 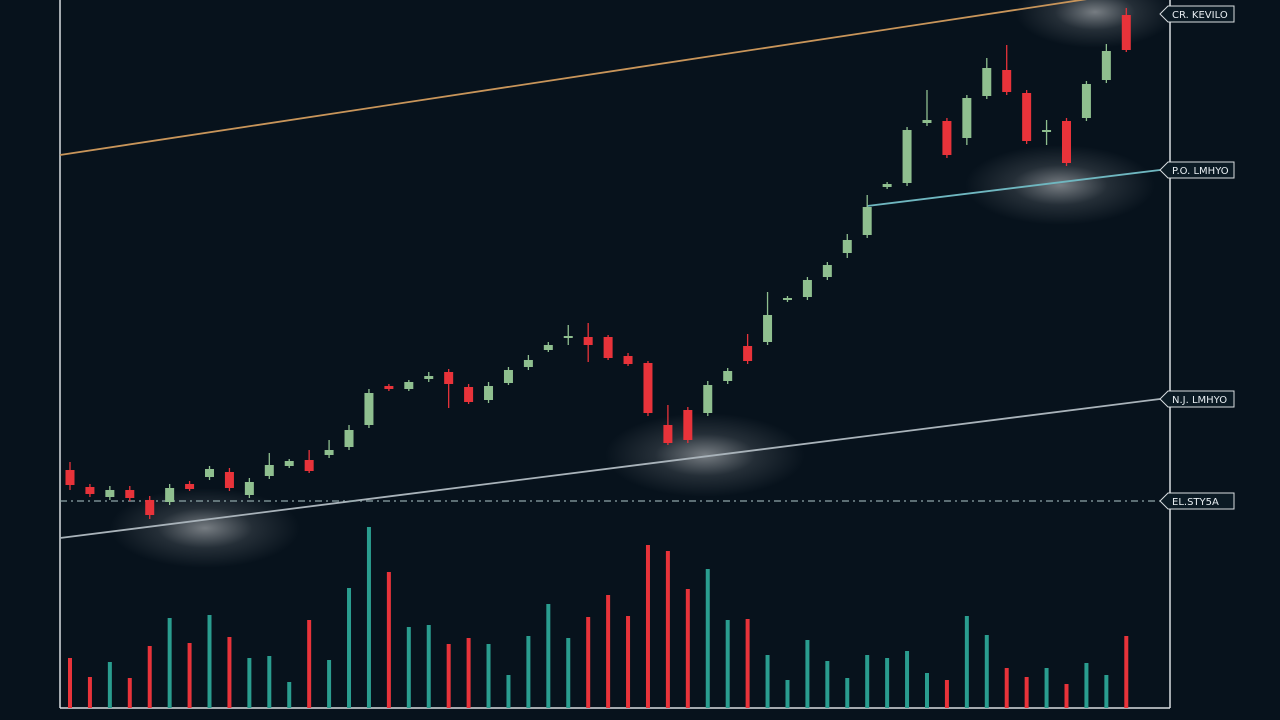 I want to click on level-label: EL.STY5A, so click(x=1195, y=502).